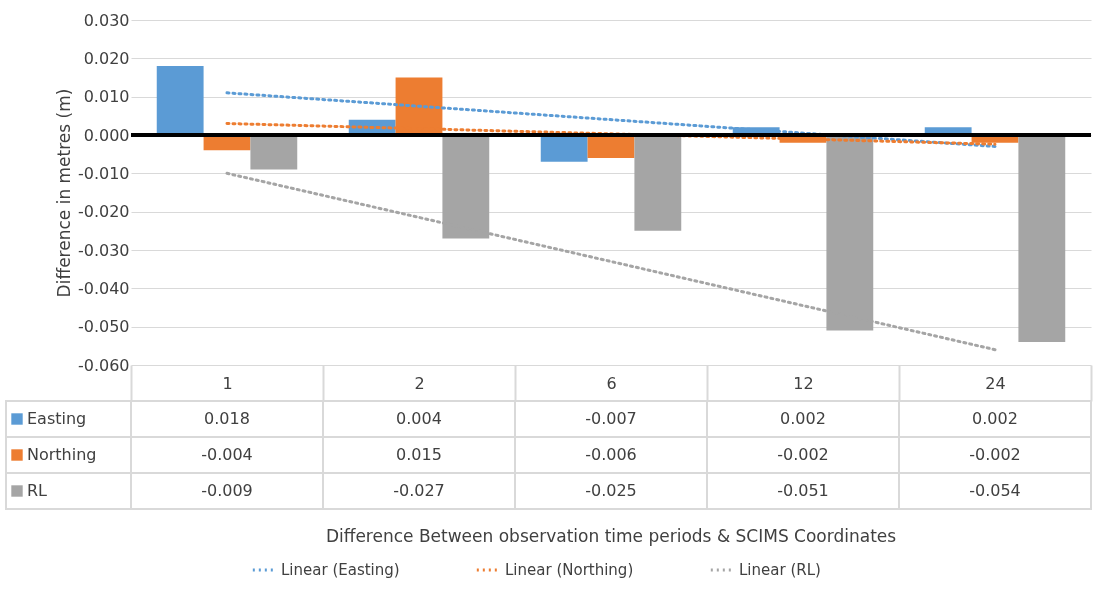  Describe the element at coordinates (569, 570) in the screenshot. I see `legend-label: Linear (Northing)` at that location.